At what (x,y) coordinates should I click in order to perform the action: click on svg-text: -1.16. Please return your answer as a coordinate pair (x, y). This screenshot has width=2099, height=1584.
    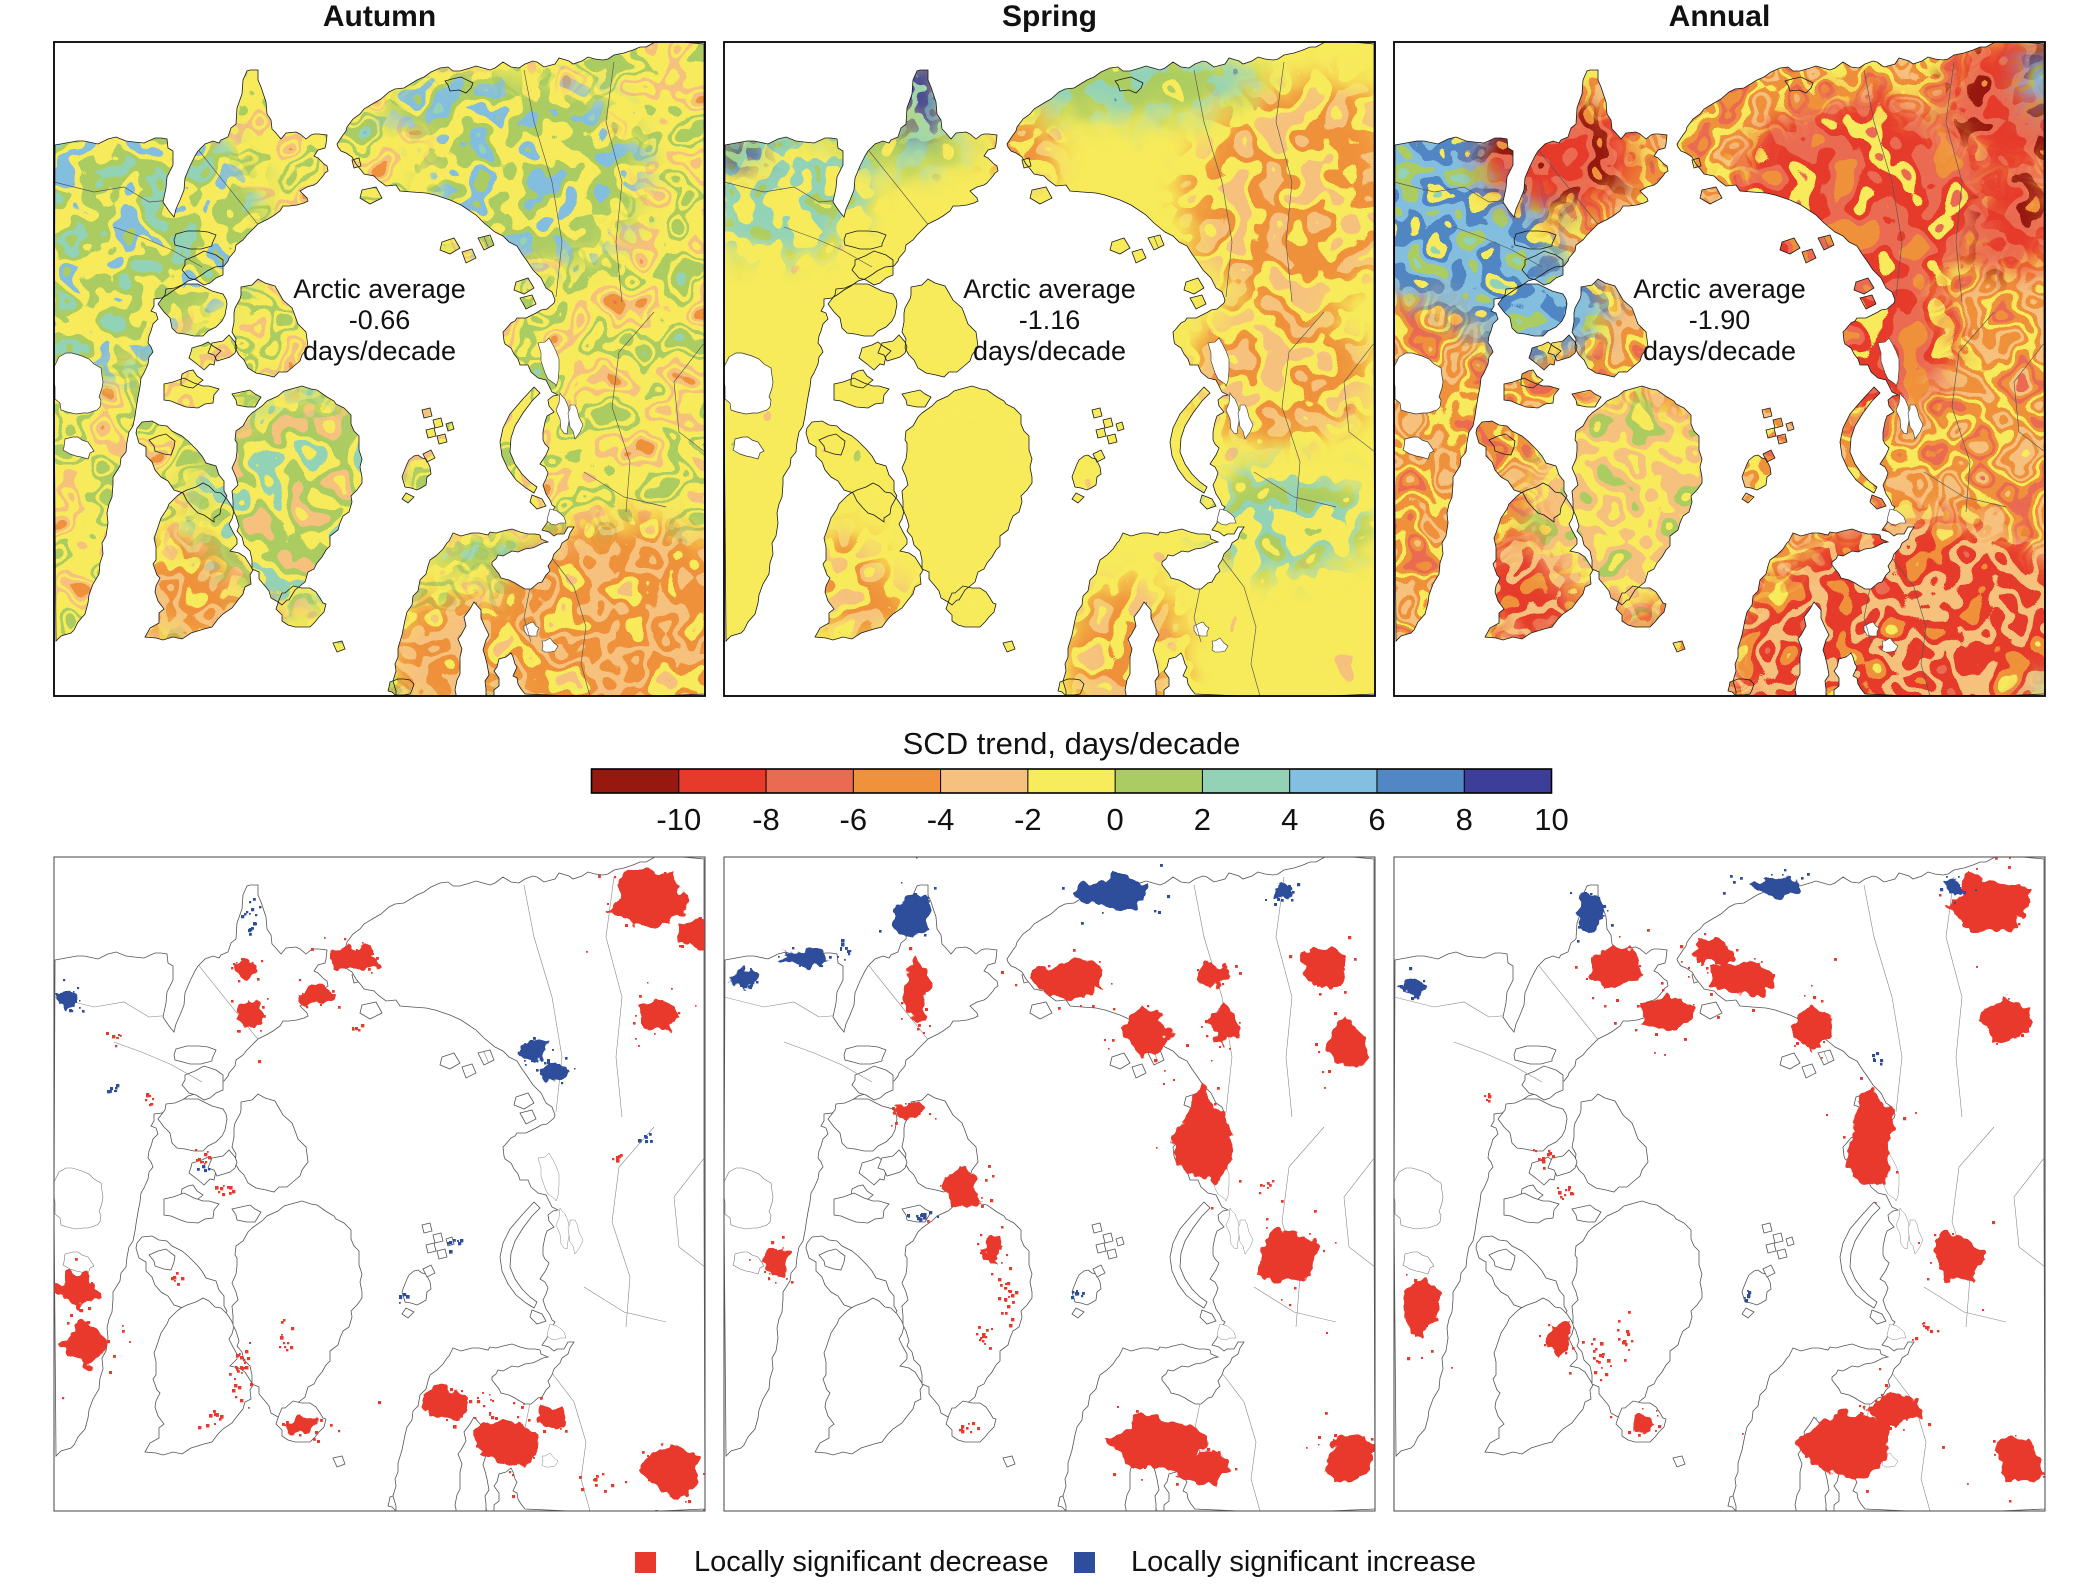
    Looking at the image, I should click on (1050, 320).